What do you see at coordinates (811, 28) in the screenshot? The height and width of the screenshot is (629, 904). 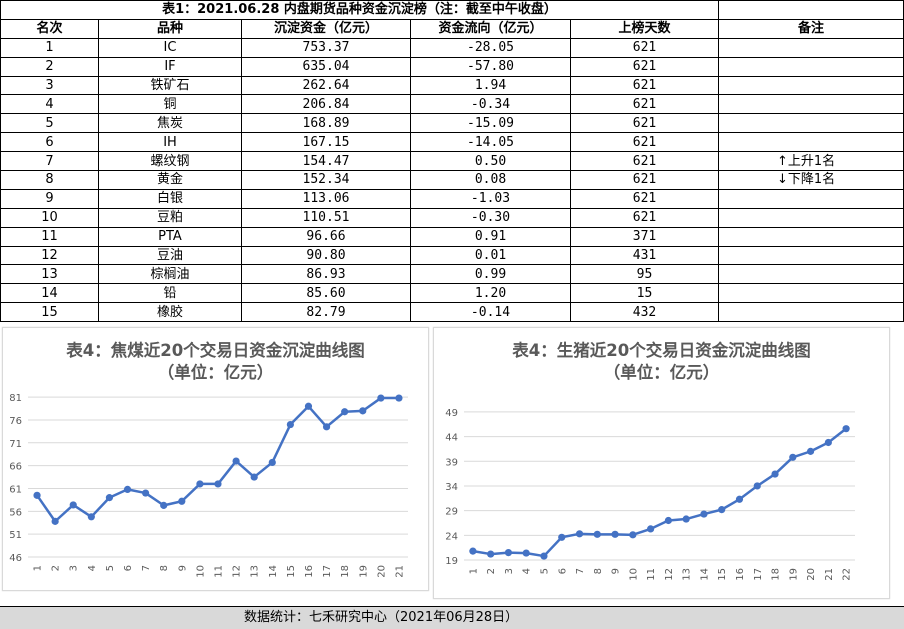 I see `header-note: 备注` at bounding box center [811, 28].